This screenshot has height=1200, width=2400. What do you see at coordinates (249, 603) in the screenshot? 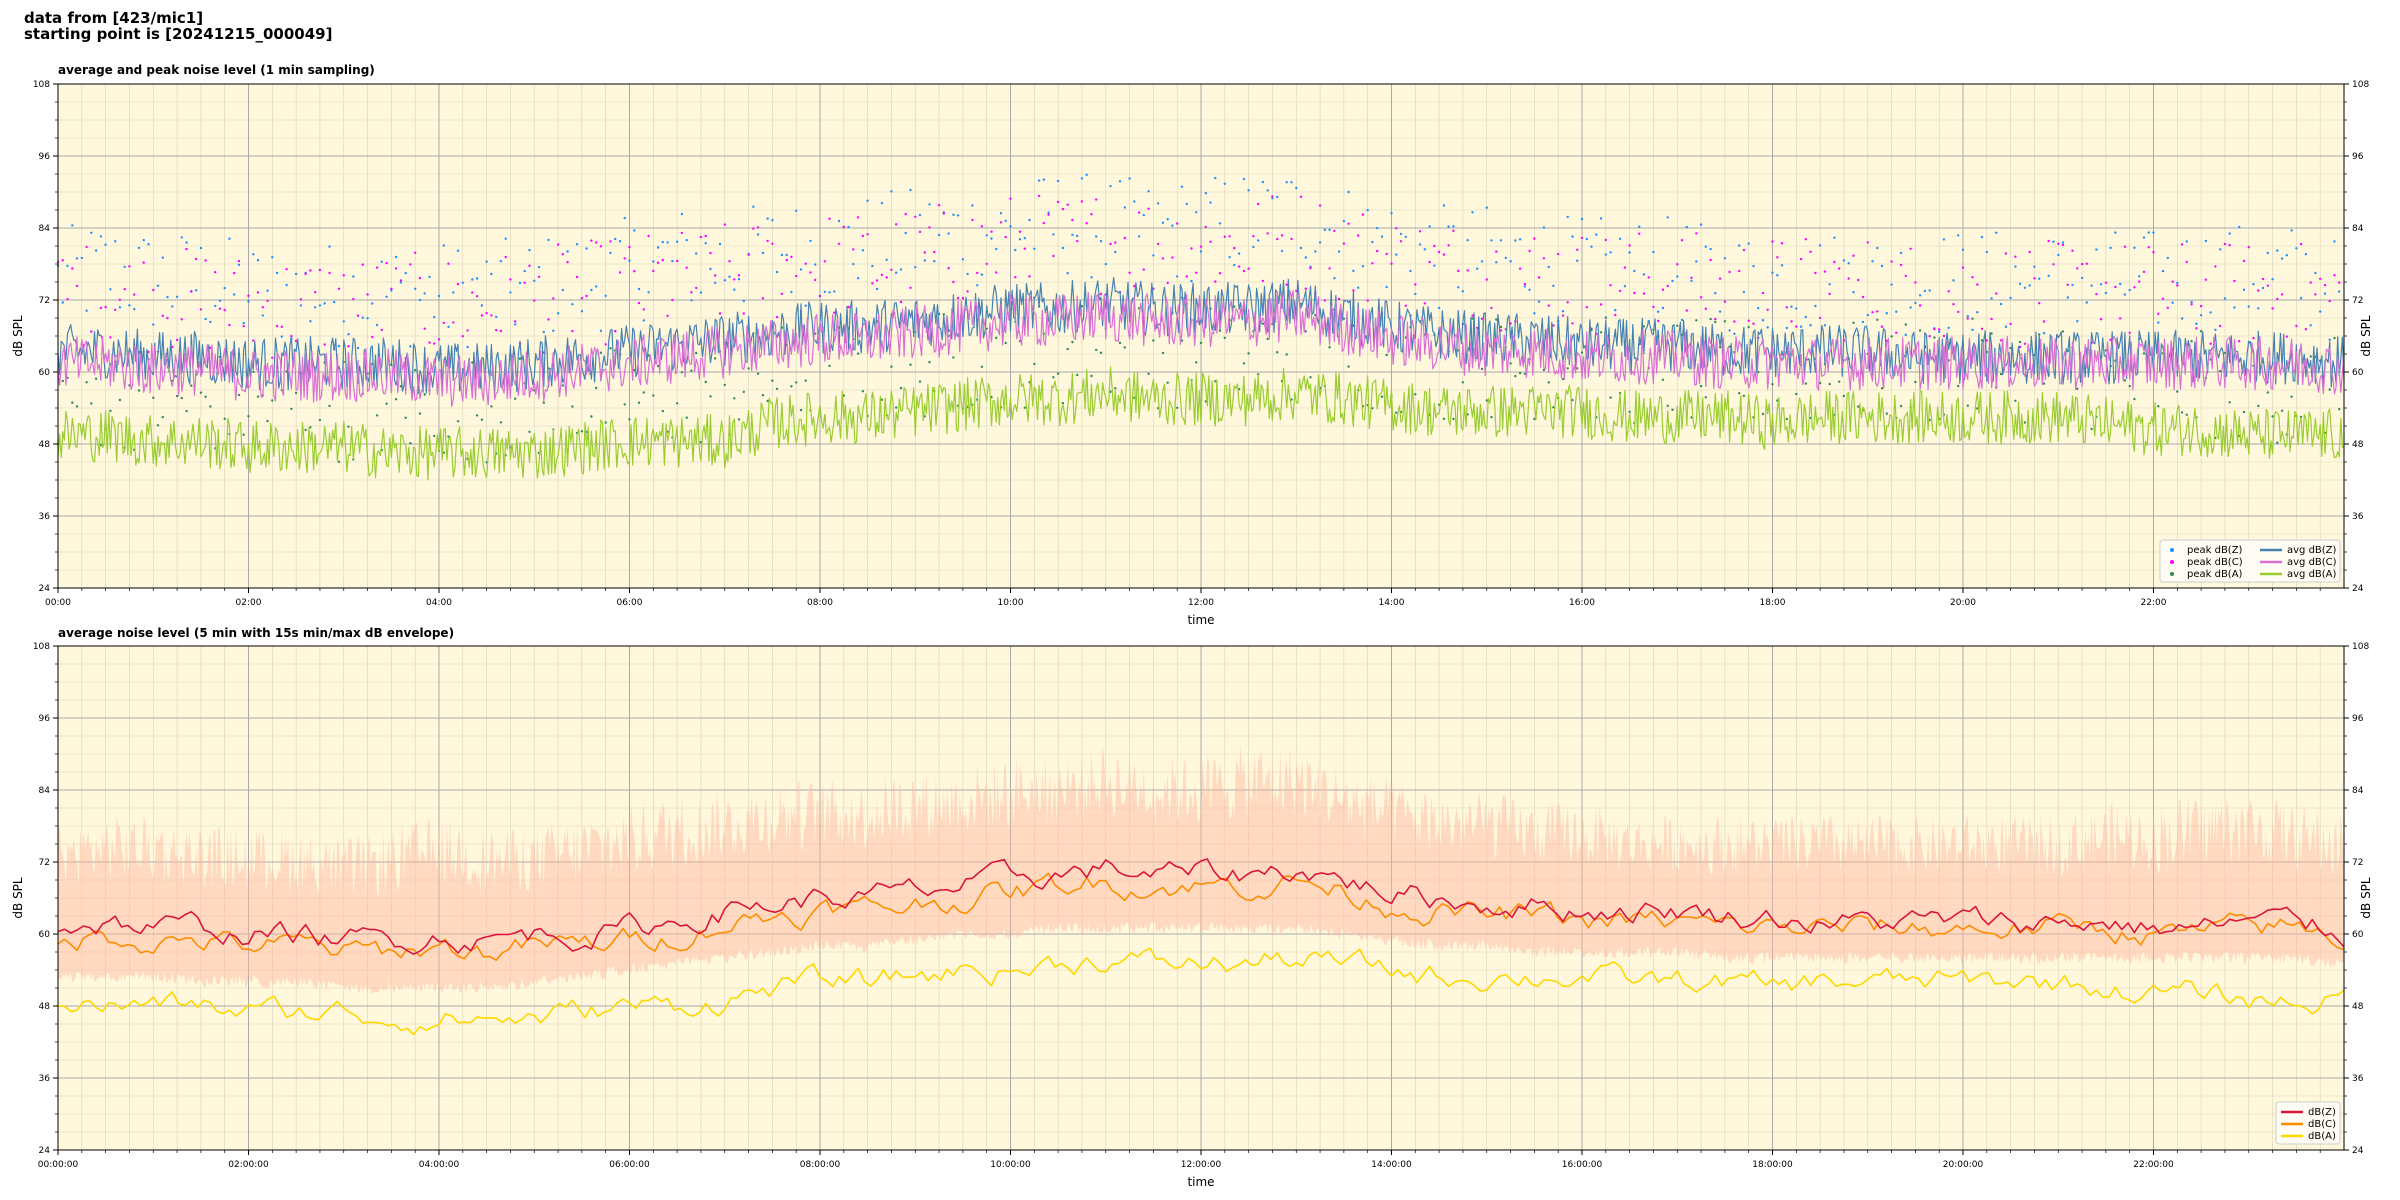
I see `x-tick-label: 02:00` at bounding box center [249, 603].